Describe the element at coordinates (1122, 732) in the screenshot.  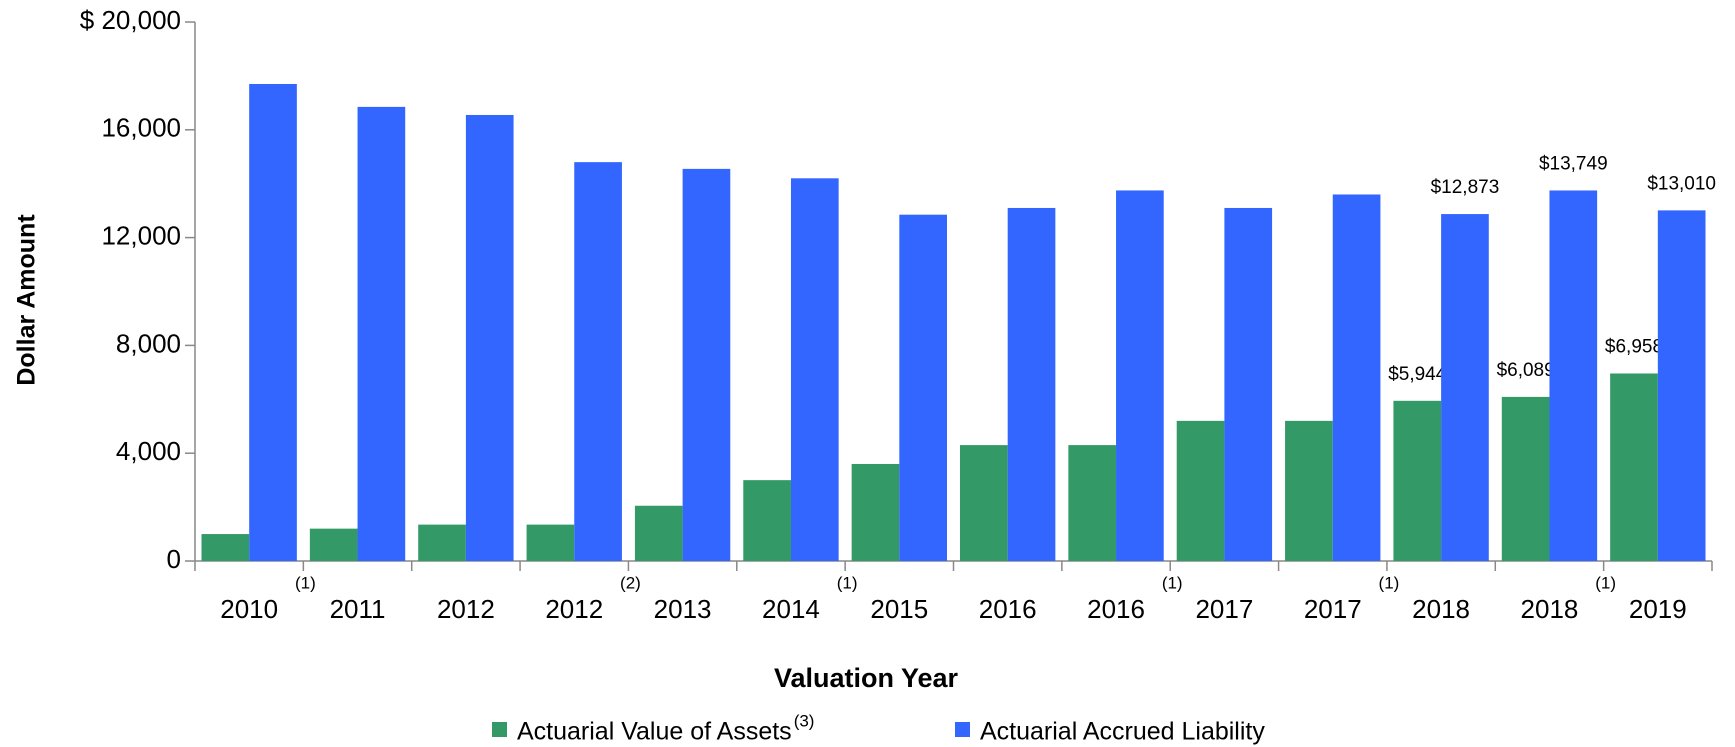
I see `legend-label: Actuarial Accrued Liability` at that location.